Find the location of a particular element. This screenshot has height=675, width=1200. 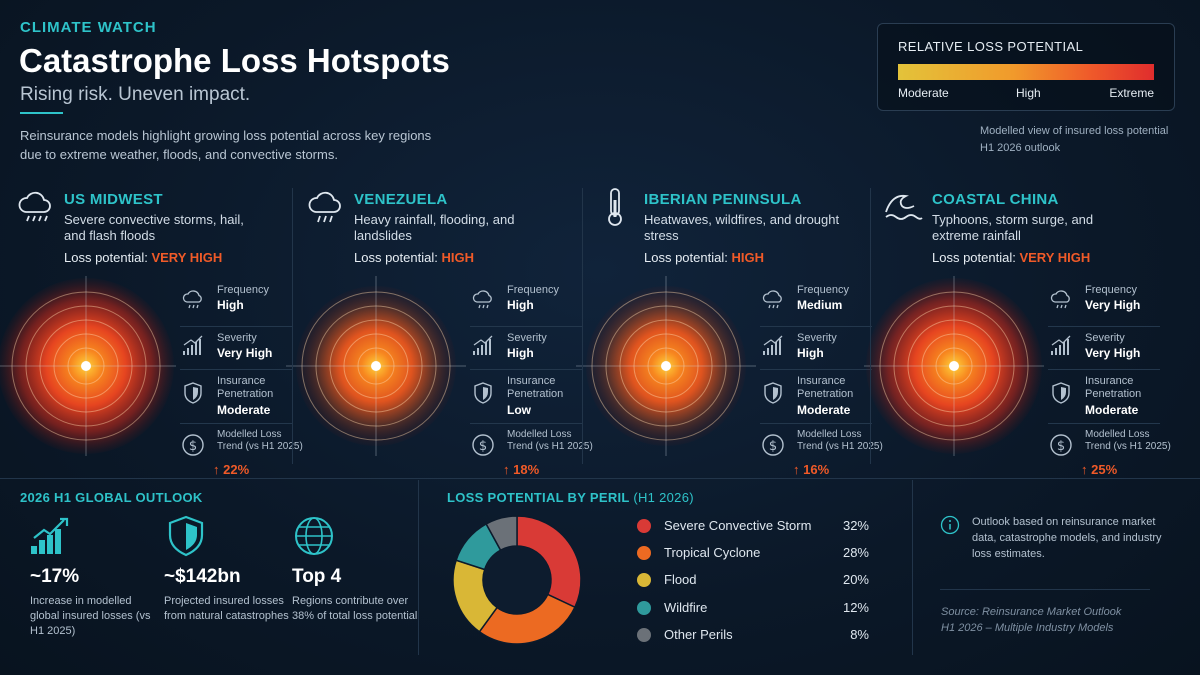

peril-name: Flood is located at coordinates (680, 580).